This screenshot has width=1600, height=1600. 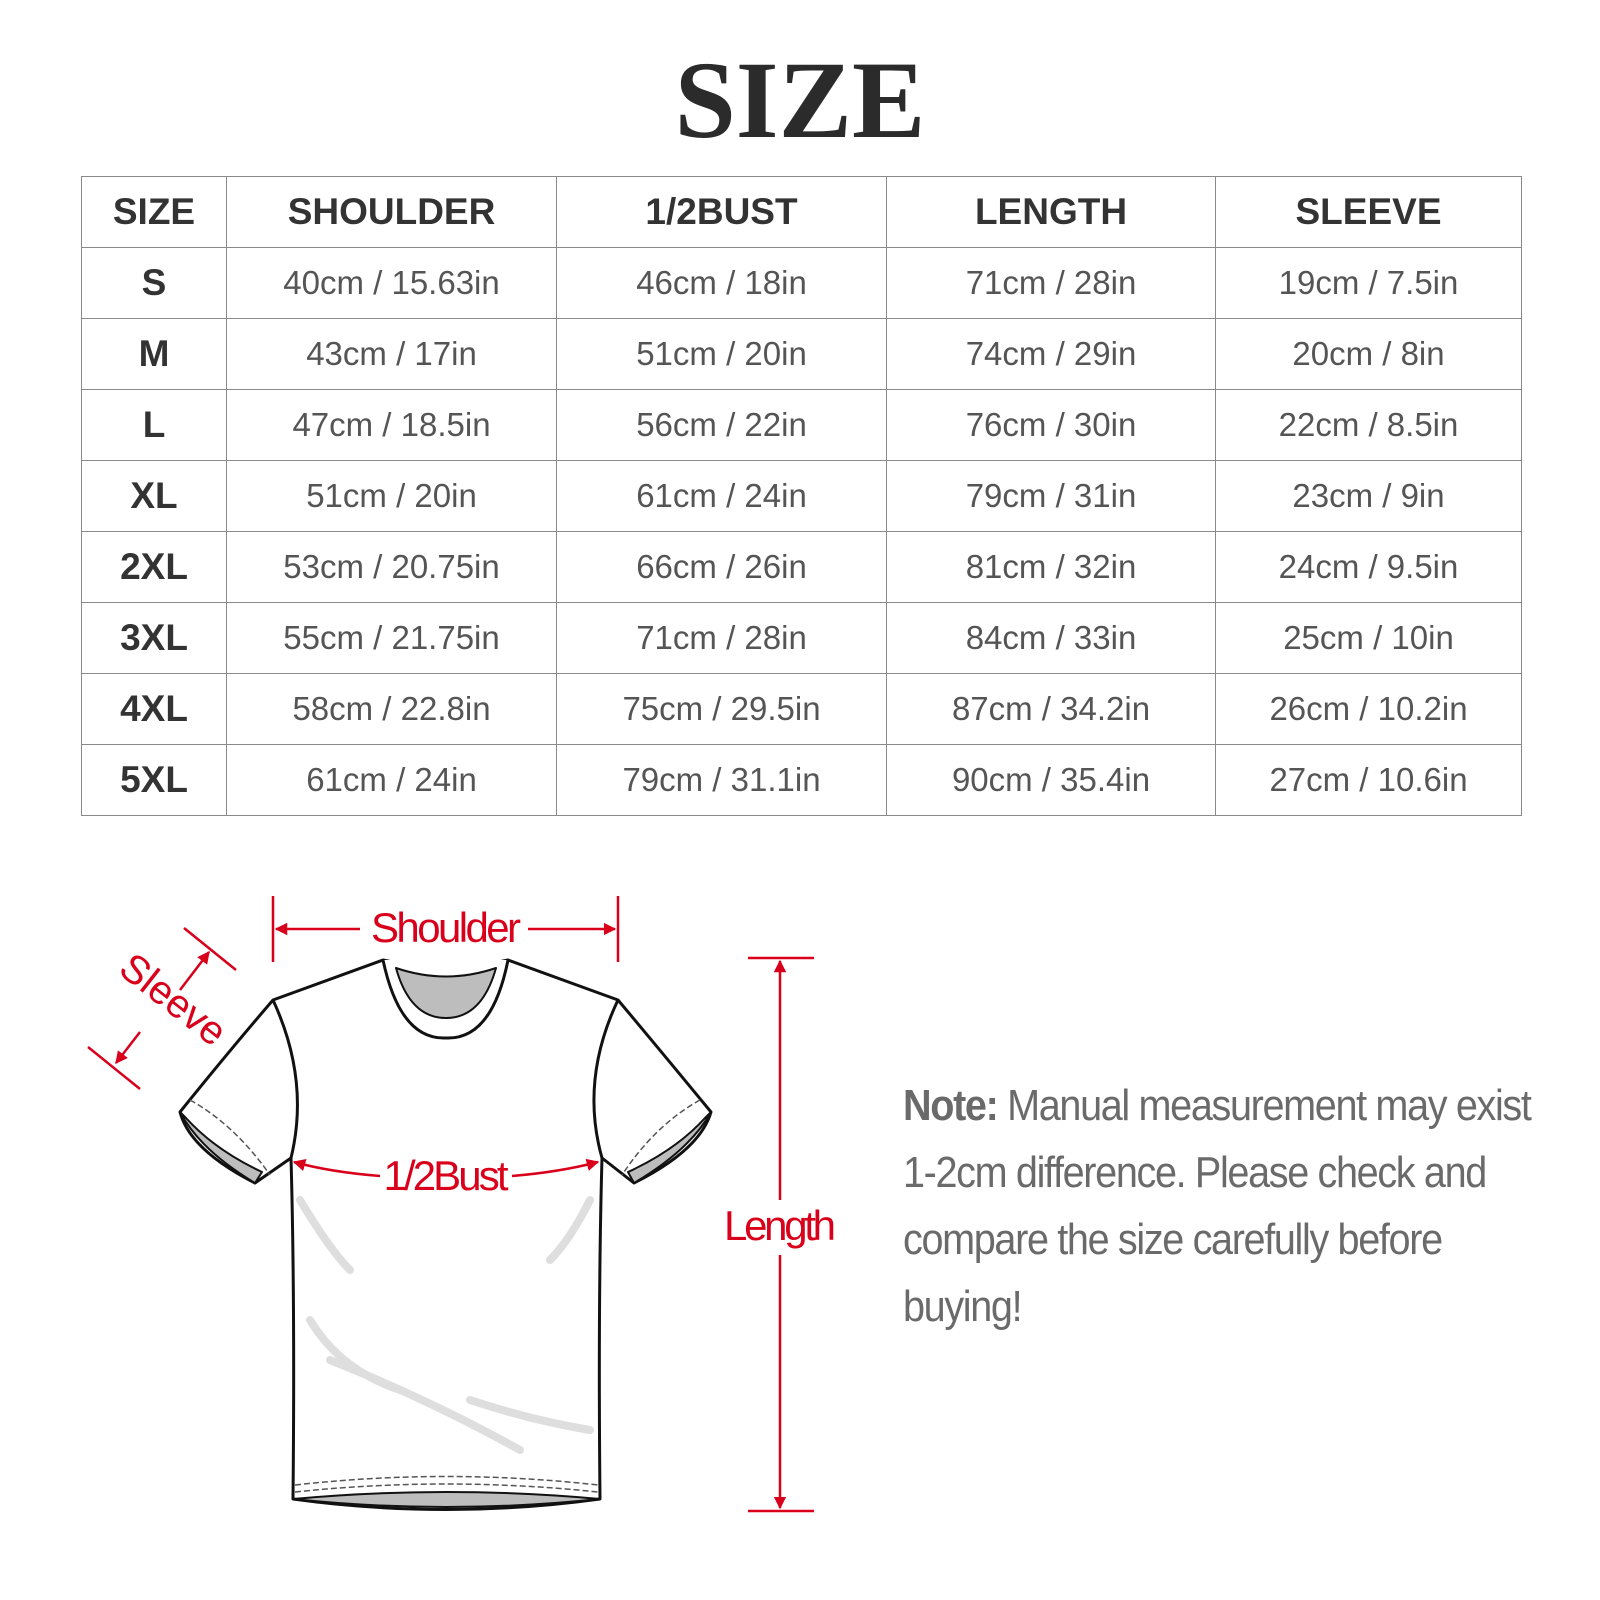 What do you see at coordinates (800, 100) in the screenshot?
I see `page-title: SIZE` at bounding box center [800, 100].